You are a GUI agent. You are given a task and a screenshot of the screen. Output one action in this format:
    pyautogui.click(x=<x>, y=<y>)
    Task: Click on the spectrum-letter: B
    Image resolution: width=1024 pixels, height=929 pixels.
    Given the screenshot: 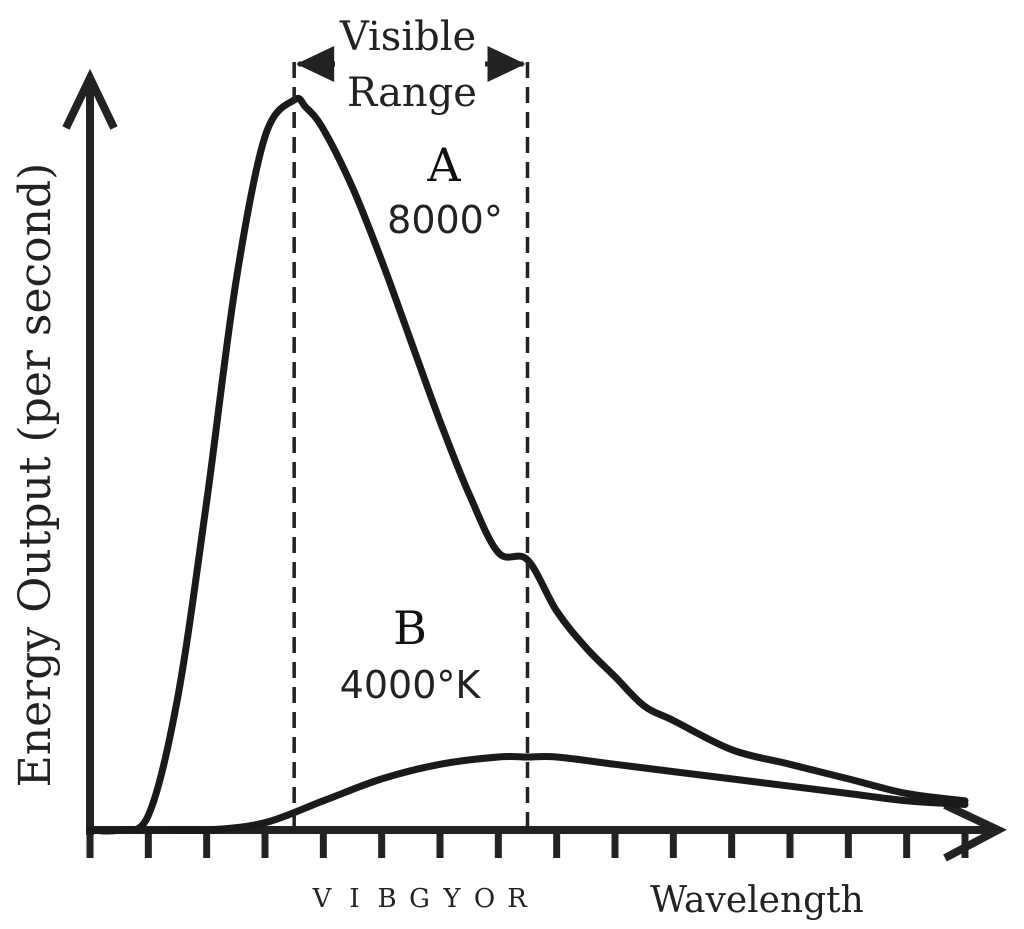 What is the action you would take?
    pyautogui.click(x=386, y=899)
    